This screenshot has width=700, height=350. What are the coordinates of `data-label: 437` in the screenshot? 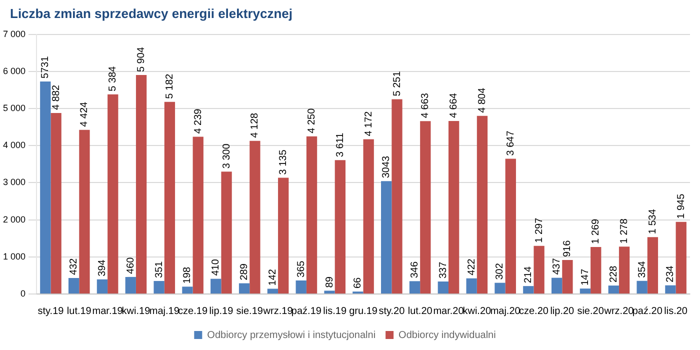 It's located at (557, 266).